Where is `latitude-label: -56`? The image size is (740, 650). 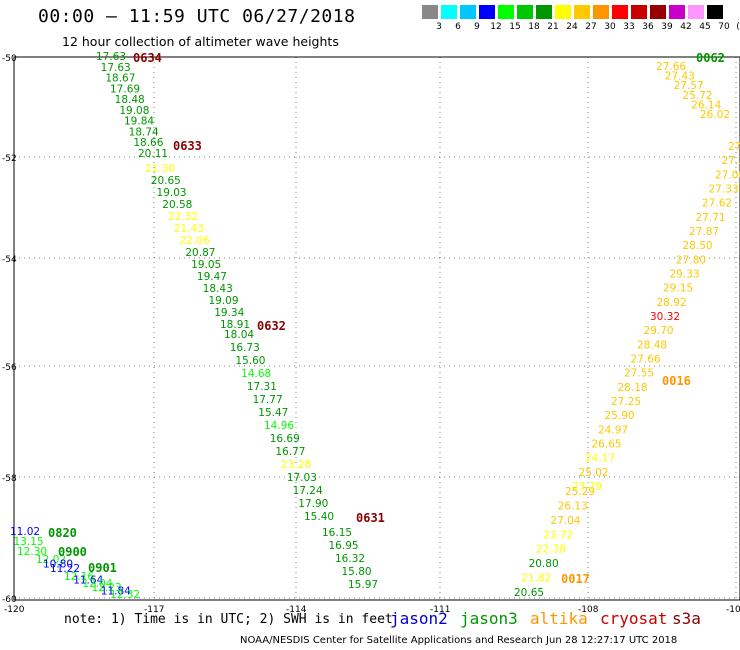 latitude-label: -56 is located at coordinates (9, 368).